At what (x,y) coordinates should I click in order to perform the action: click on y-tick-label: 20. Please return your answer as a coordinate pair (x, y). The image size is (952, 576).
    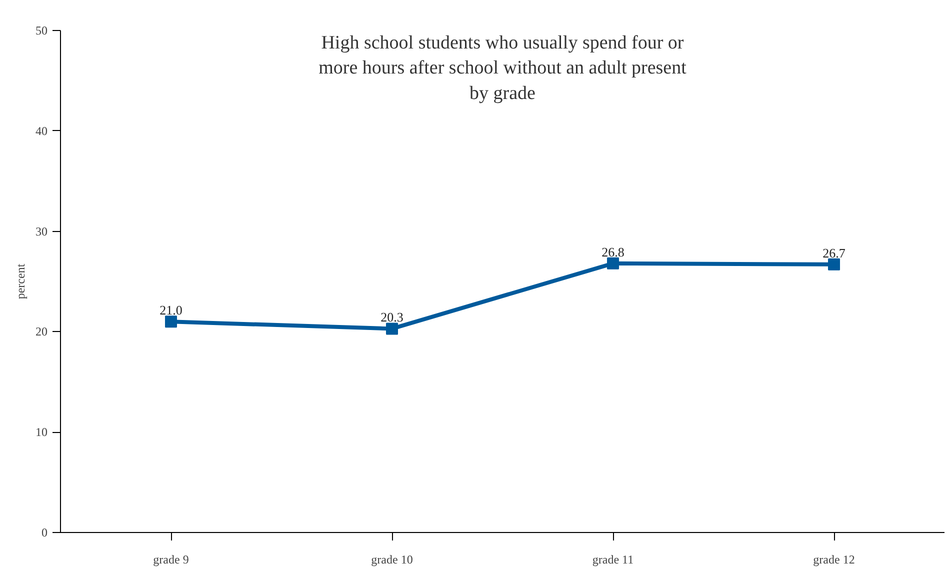
    Looking at the image, I should click on (42, 331).